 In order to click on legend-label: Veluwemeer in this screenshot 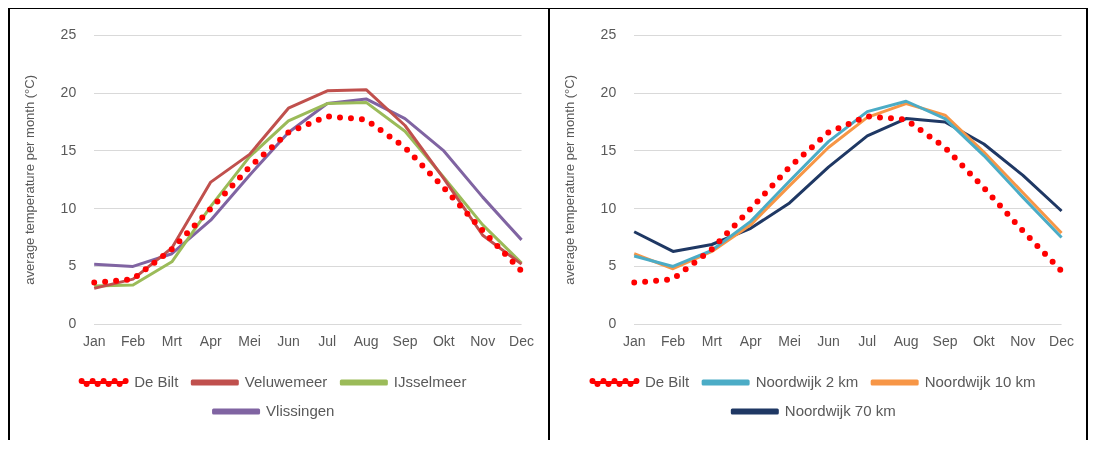, I will do `click(286, 381)`.